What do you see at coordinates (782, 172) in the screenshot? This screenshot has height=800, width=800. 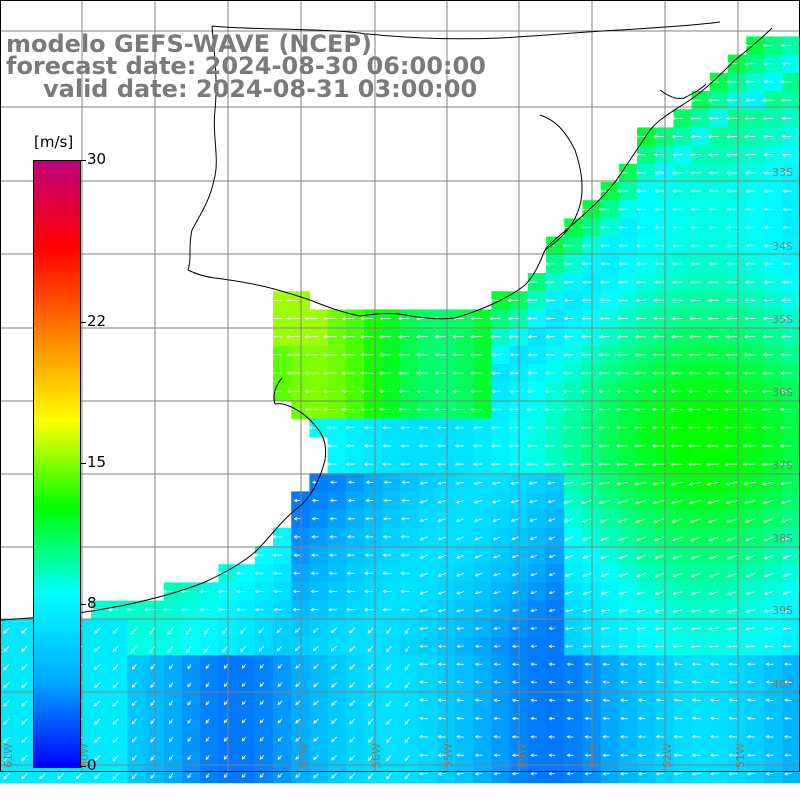 I see `latitude-label: 33S` at bounding box center [782, 172].